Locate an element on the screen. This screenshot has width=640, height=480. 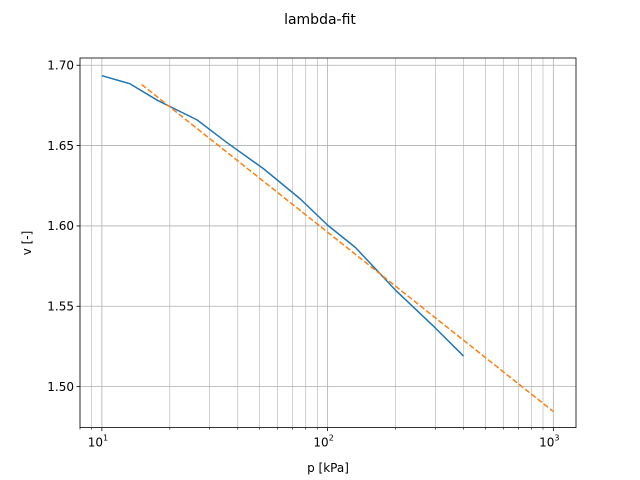
x-axis-label: p [kPa] is located at coordinates (328, 468).